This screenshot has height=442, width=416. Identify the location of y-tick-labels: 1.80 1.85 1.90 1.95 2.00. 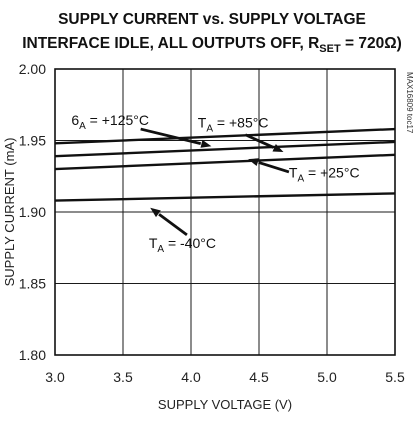
(32, 212).